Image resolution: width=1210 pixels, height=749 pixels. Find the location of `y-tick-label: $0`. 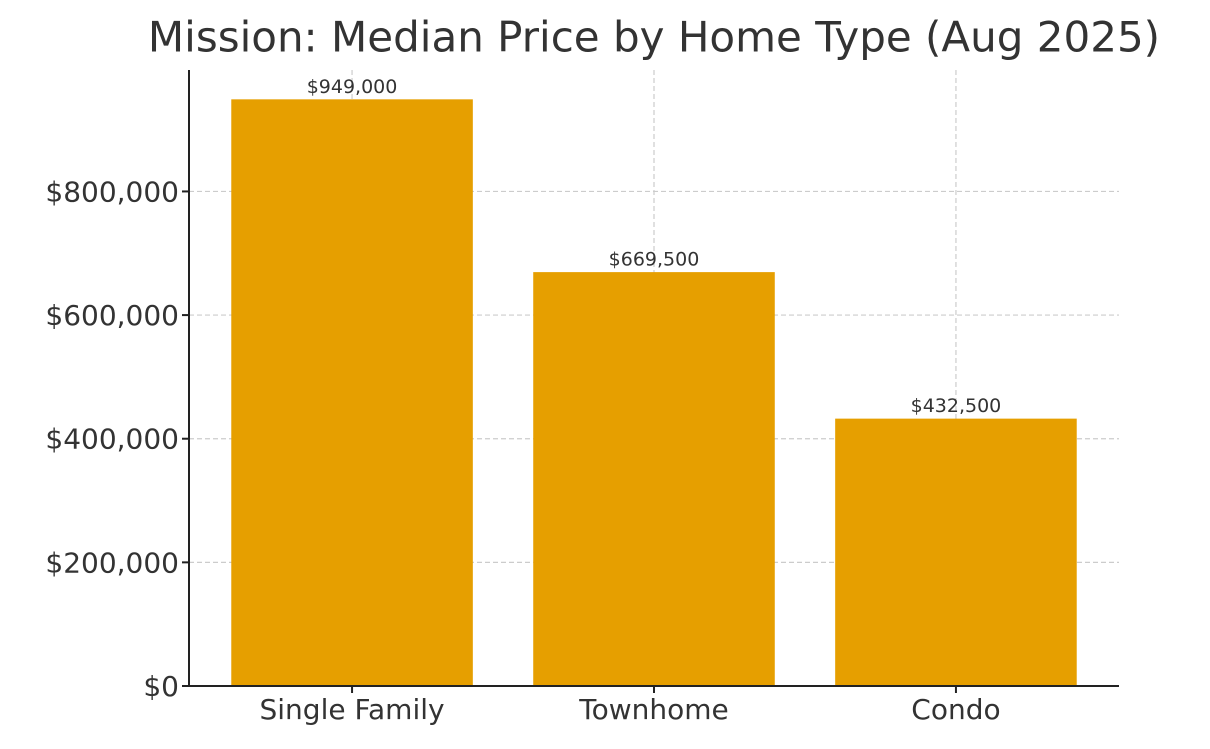

y-tick-label: $0 is located at coordinates (161, 686).